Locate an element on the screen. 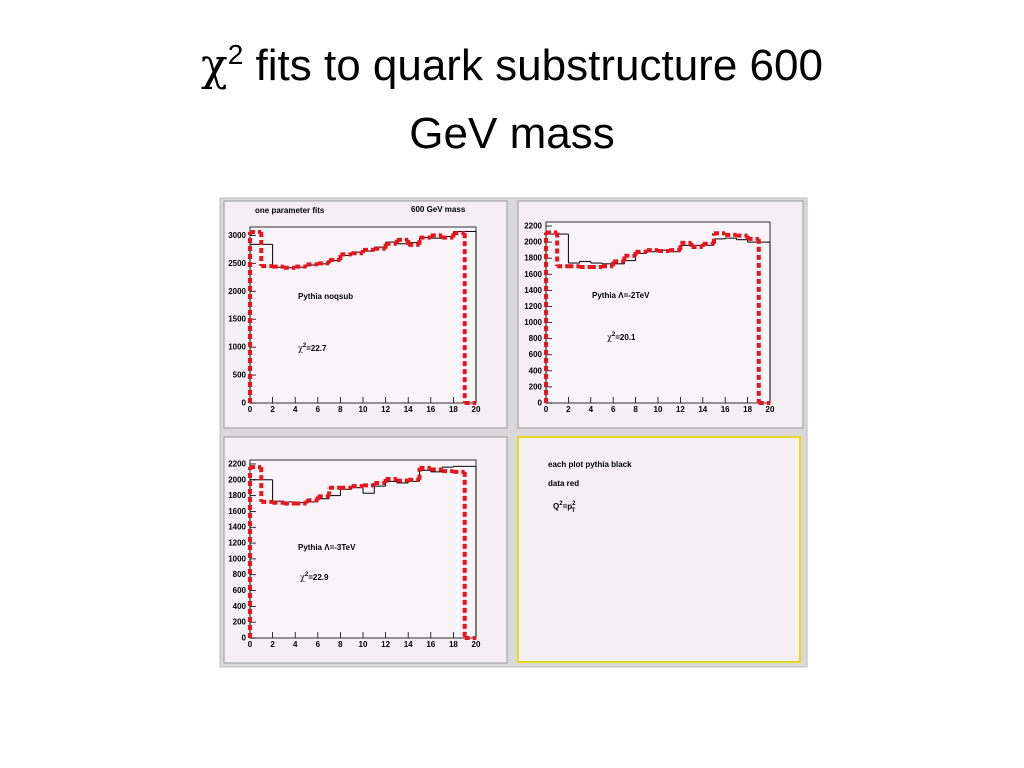 Image resolution: width=1024 pixels, height=768 pixels. note-line: data red is located at coordinates (563, 483).